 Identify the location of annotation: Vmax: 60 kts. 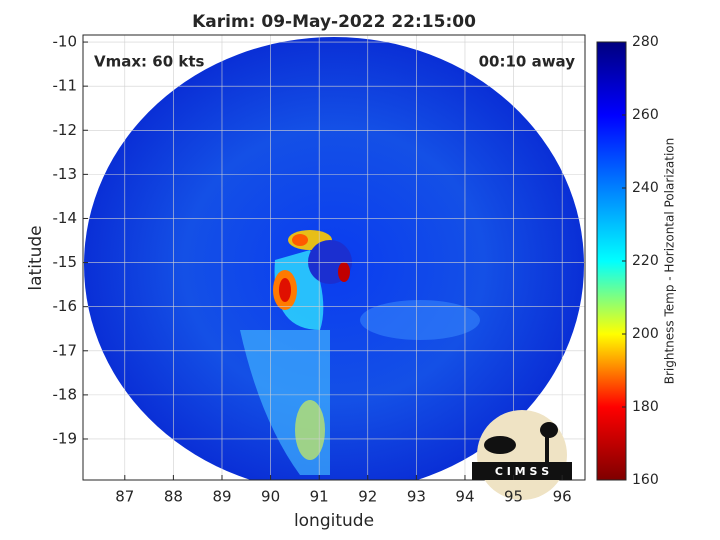
(149, 62).